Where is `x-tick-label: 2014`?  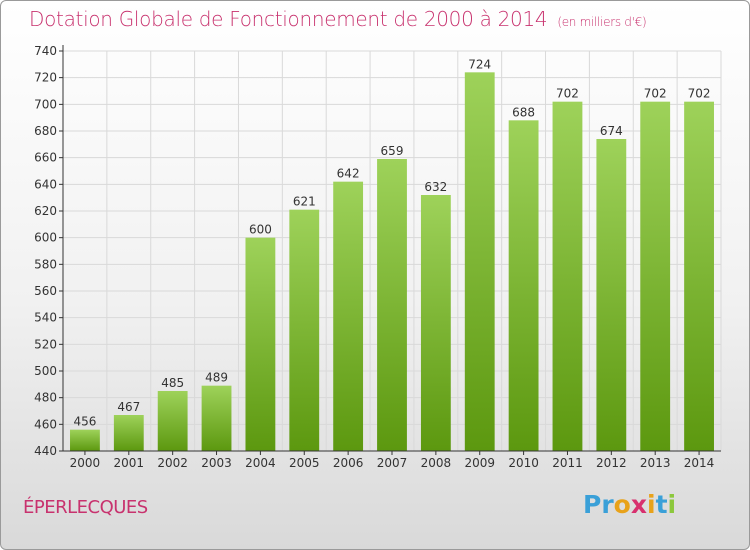
x-tick-label: 2014 is located at coordinates (699, 463).